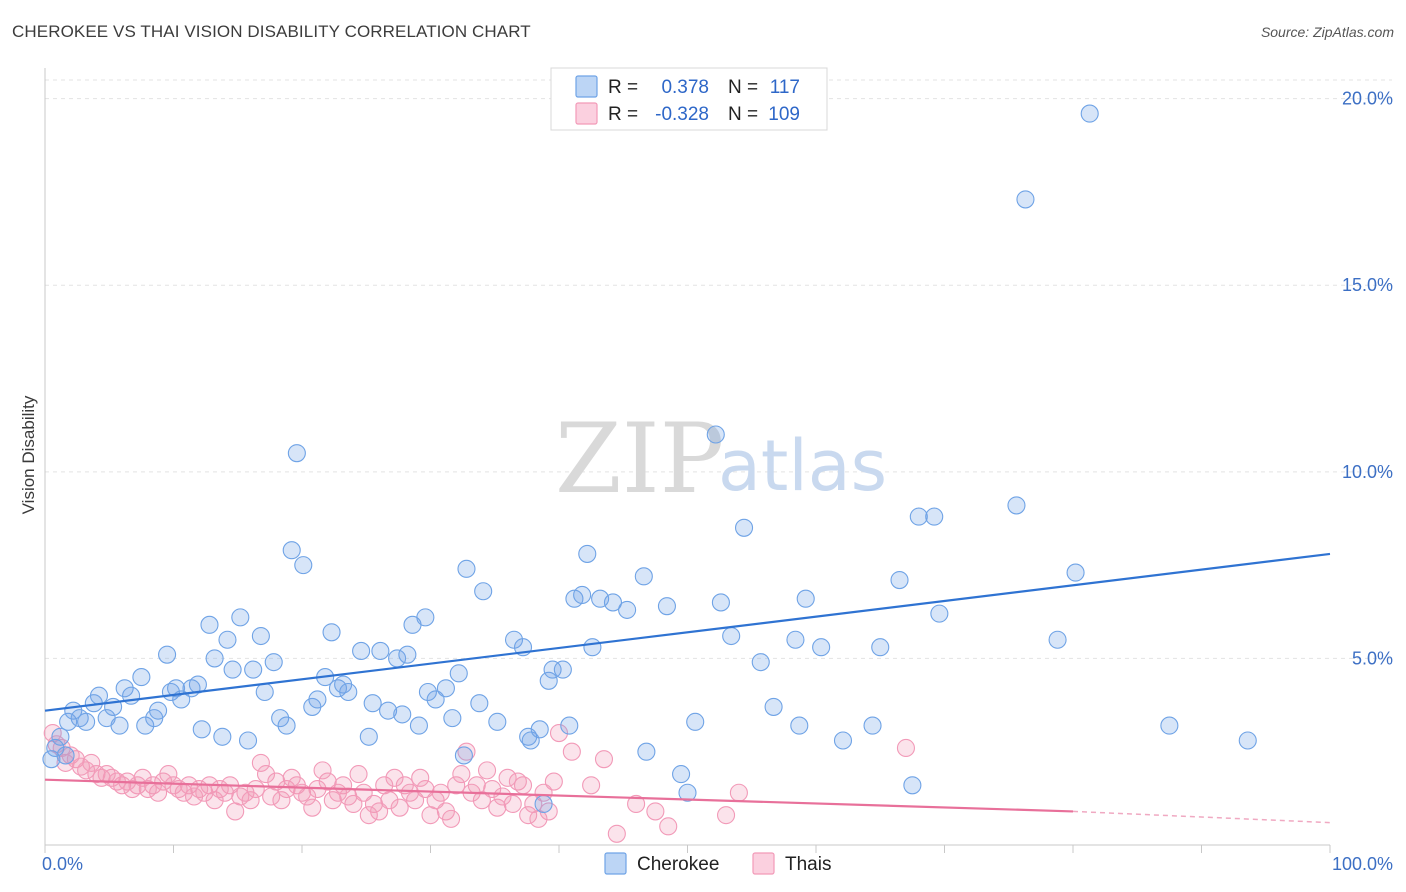 Image resolution: width=1406 pixels, height=892 pixels. Describe the element at coordinates (678, 864) in the screenshot. I see `legend-bottom-label-cherokee: Cherokee` at that location.